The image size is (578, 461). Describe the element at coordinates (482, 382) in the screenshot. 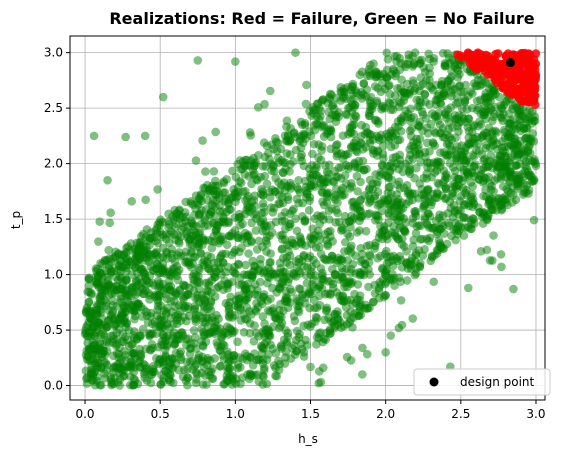

I see `legend-box` at that location.